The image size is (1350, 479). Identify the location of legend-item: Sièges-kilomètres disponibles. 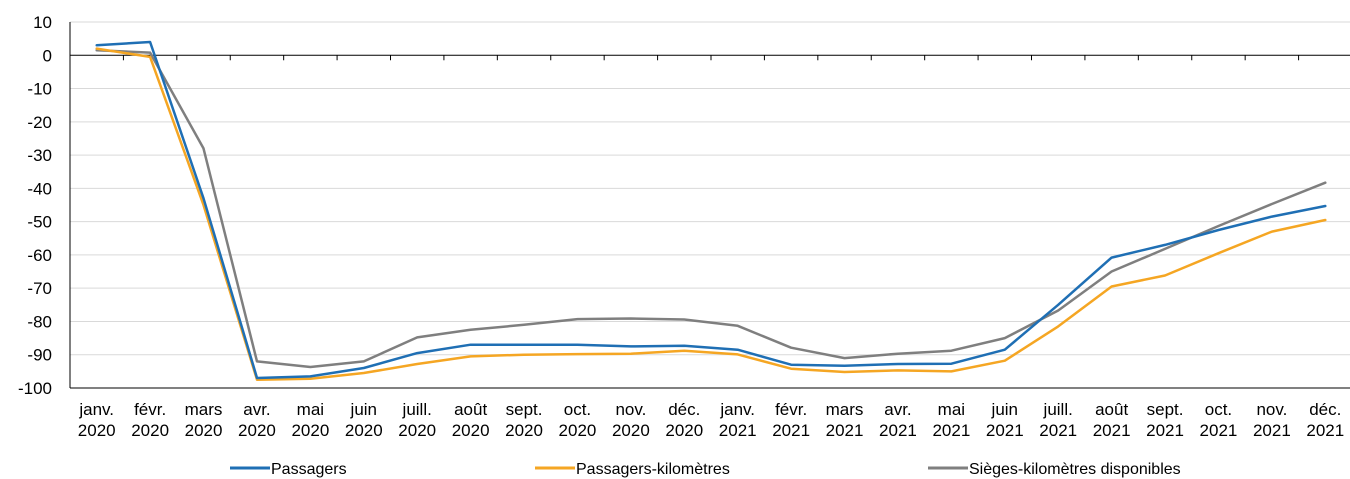
(1054, 469).